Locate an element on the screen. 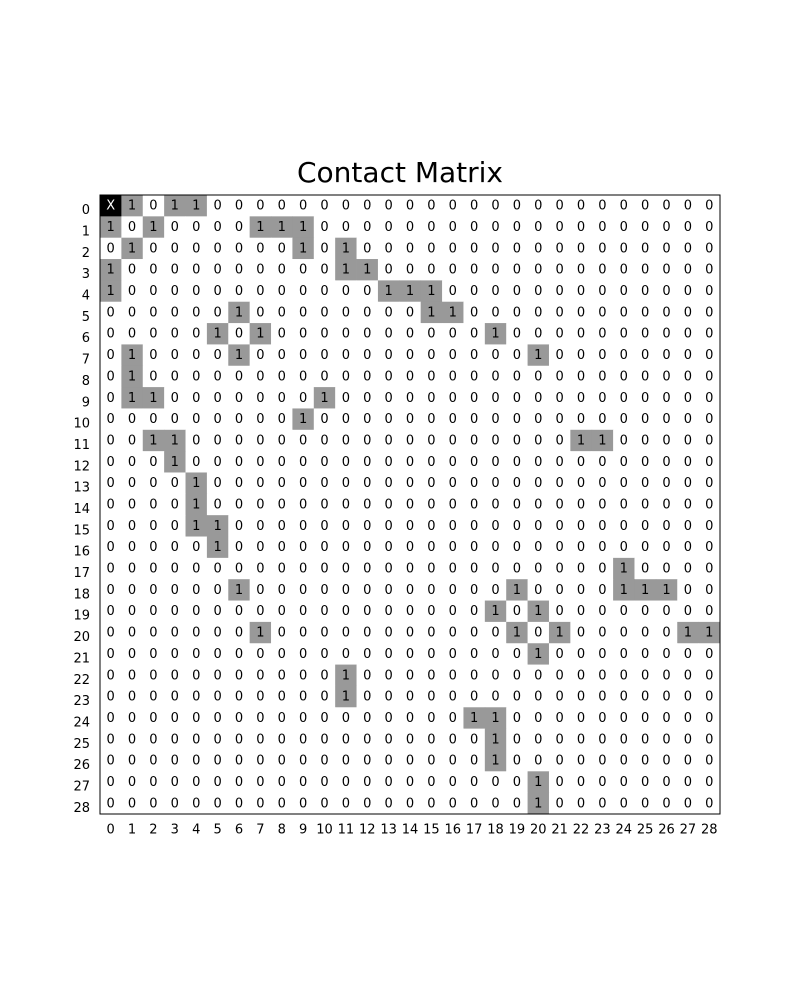 The height and width of the screenshot is (999, 800). matrix-cell-label-2-28: 0 is located at coordinates (709, 248).